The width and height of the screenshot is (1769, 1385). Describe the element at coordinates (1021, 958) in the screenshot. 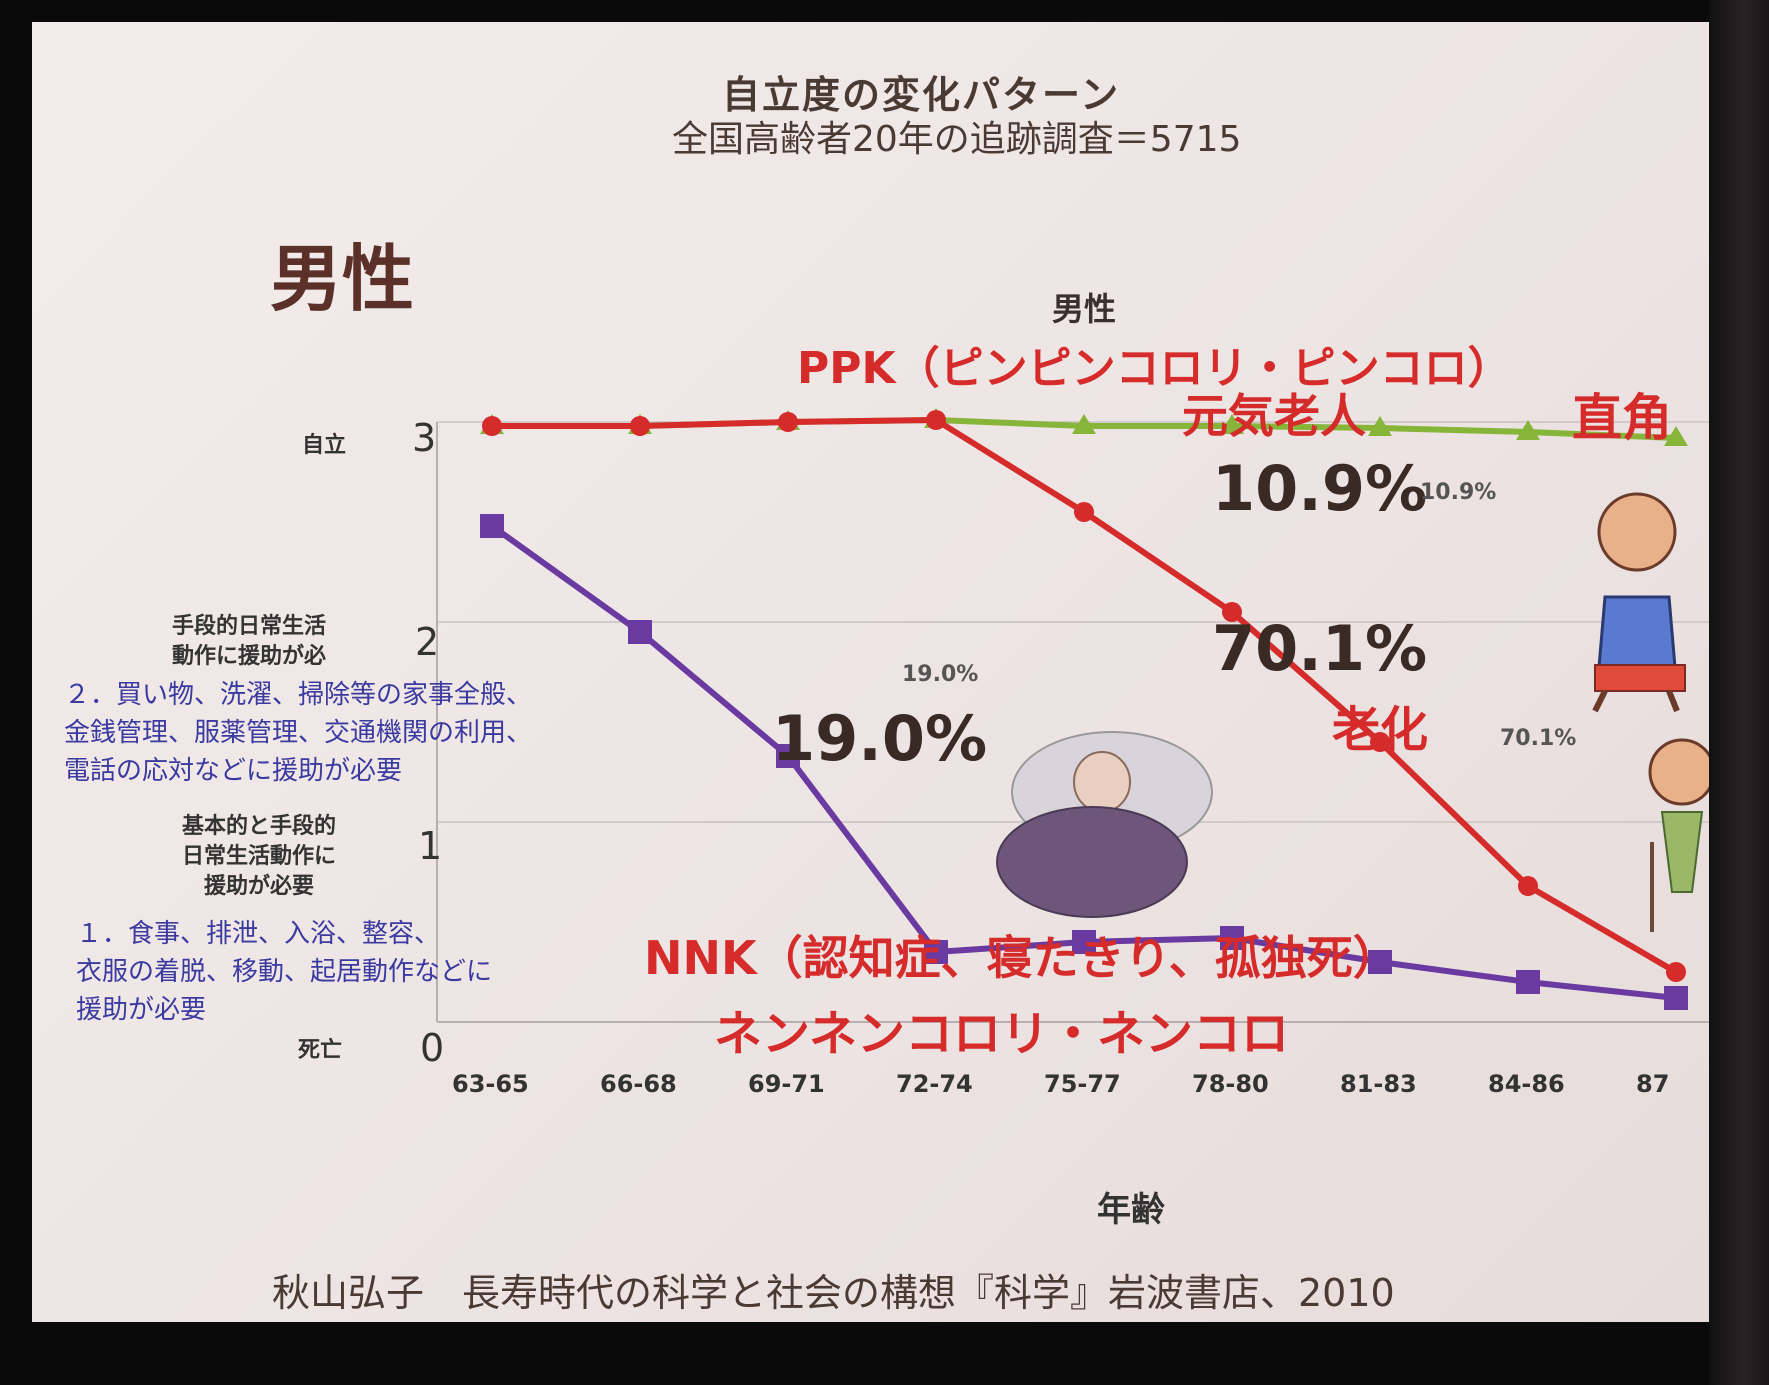

I see `nnk-label: NNK（認知症、寝たきり、孤独死）` at that location.